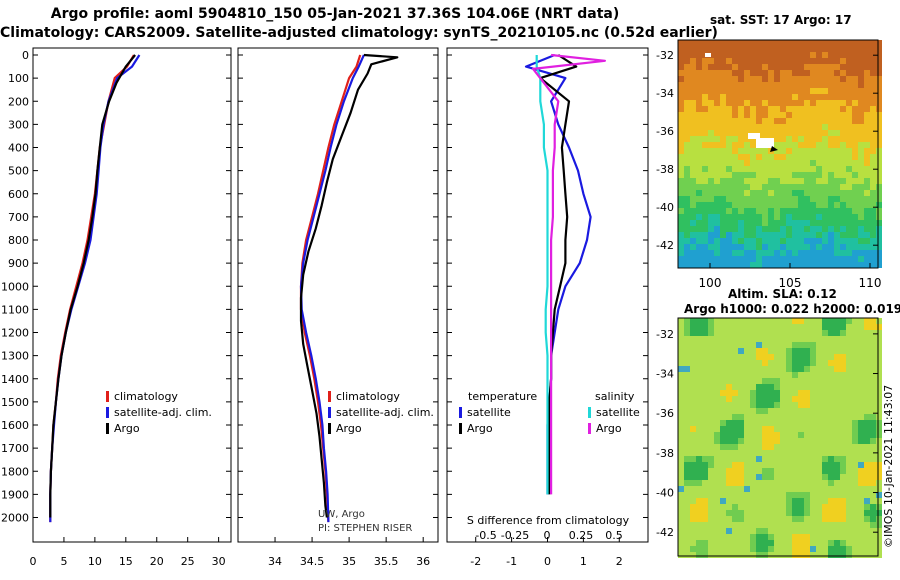 This screenshot has height=580, width=900. I want to click on x-tick-label: 30, so click(219, 561).